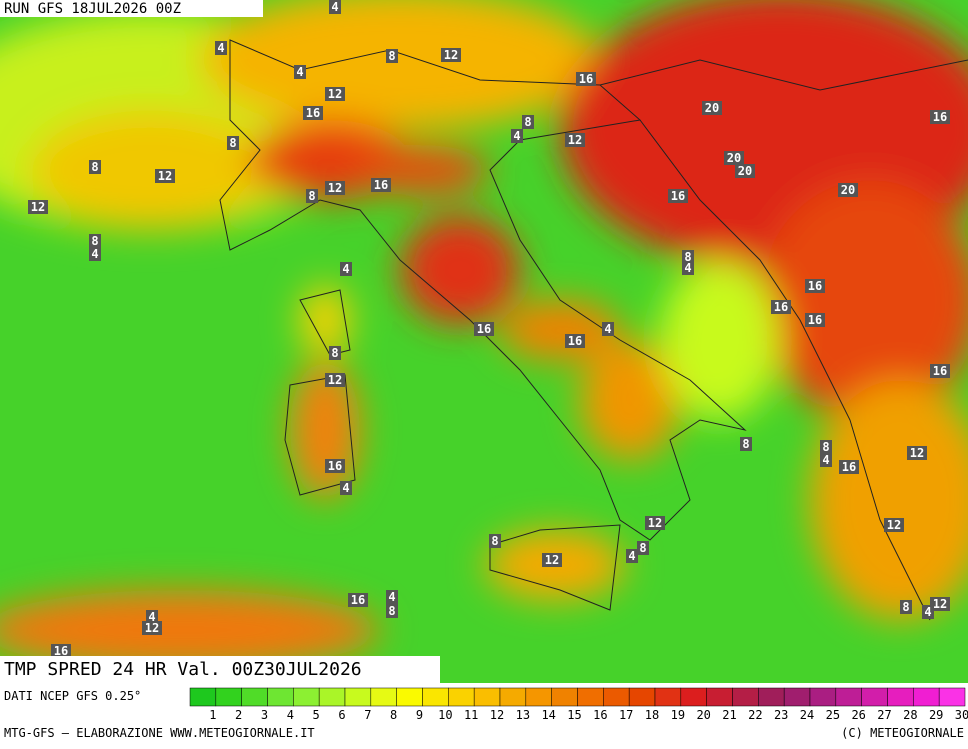  Describe the element at coordinates (678, 715) in the screenshot. I see `colorbar-label: 19` at that location.